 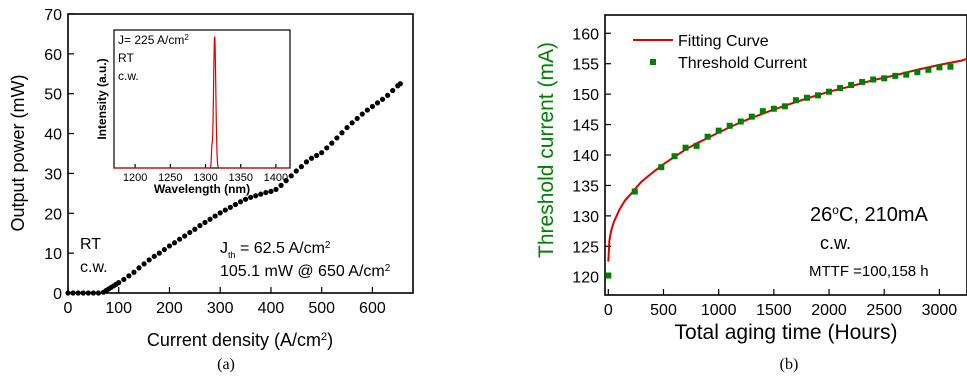 I want to click on panel-b-y-tick-label: 125, so click(x=585, y=247).